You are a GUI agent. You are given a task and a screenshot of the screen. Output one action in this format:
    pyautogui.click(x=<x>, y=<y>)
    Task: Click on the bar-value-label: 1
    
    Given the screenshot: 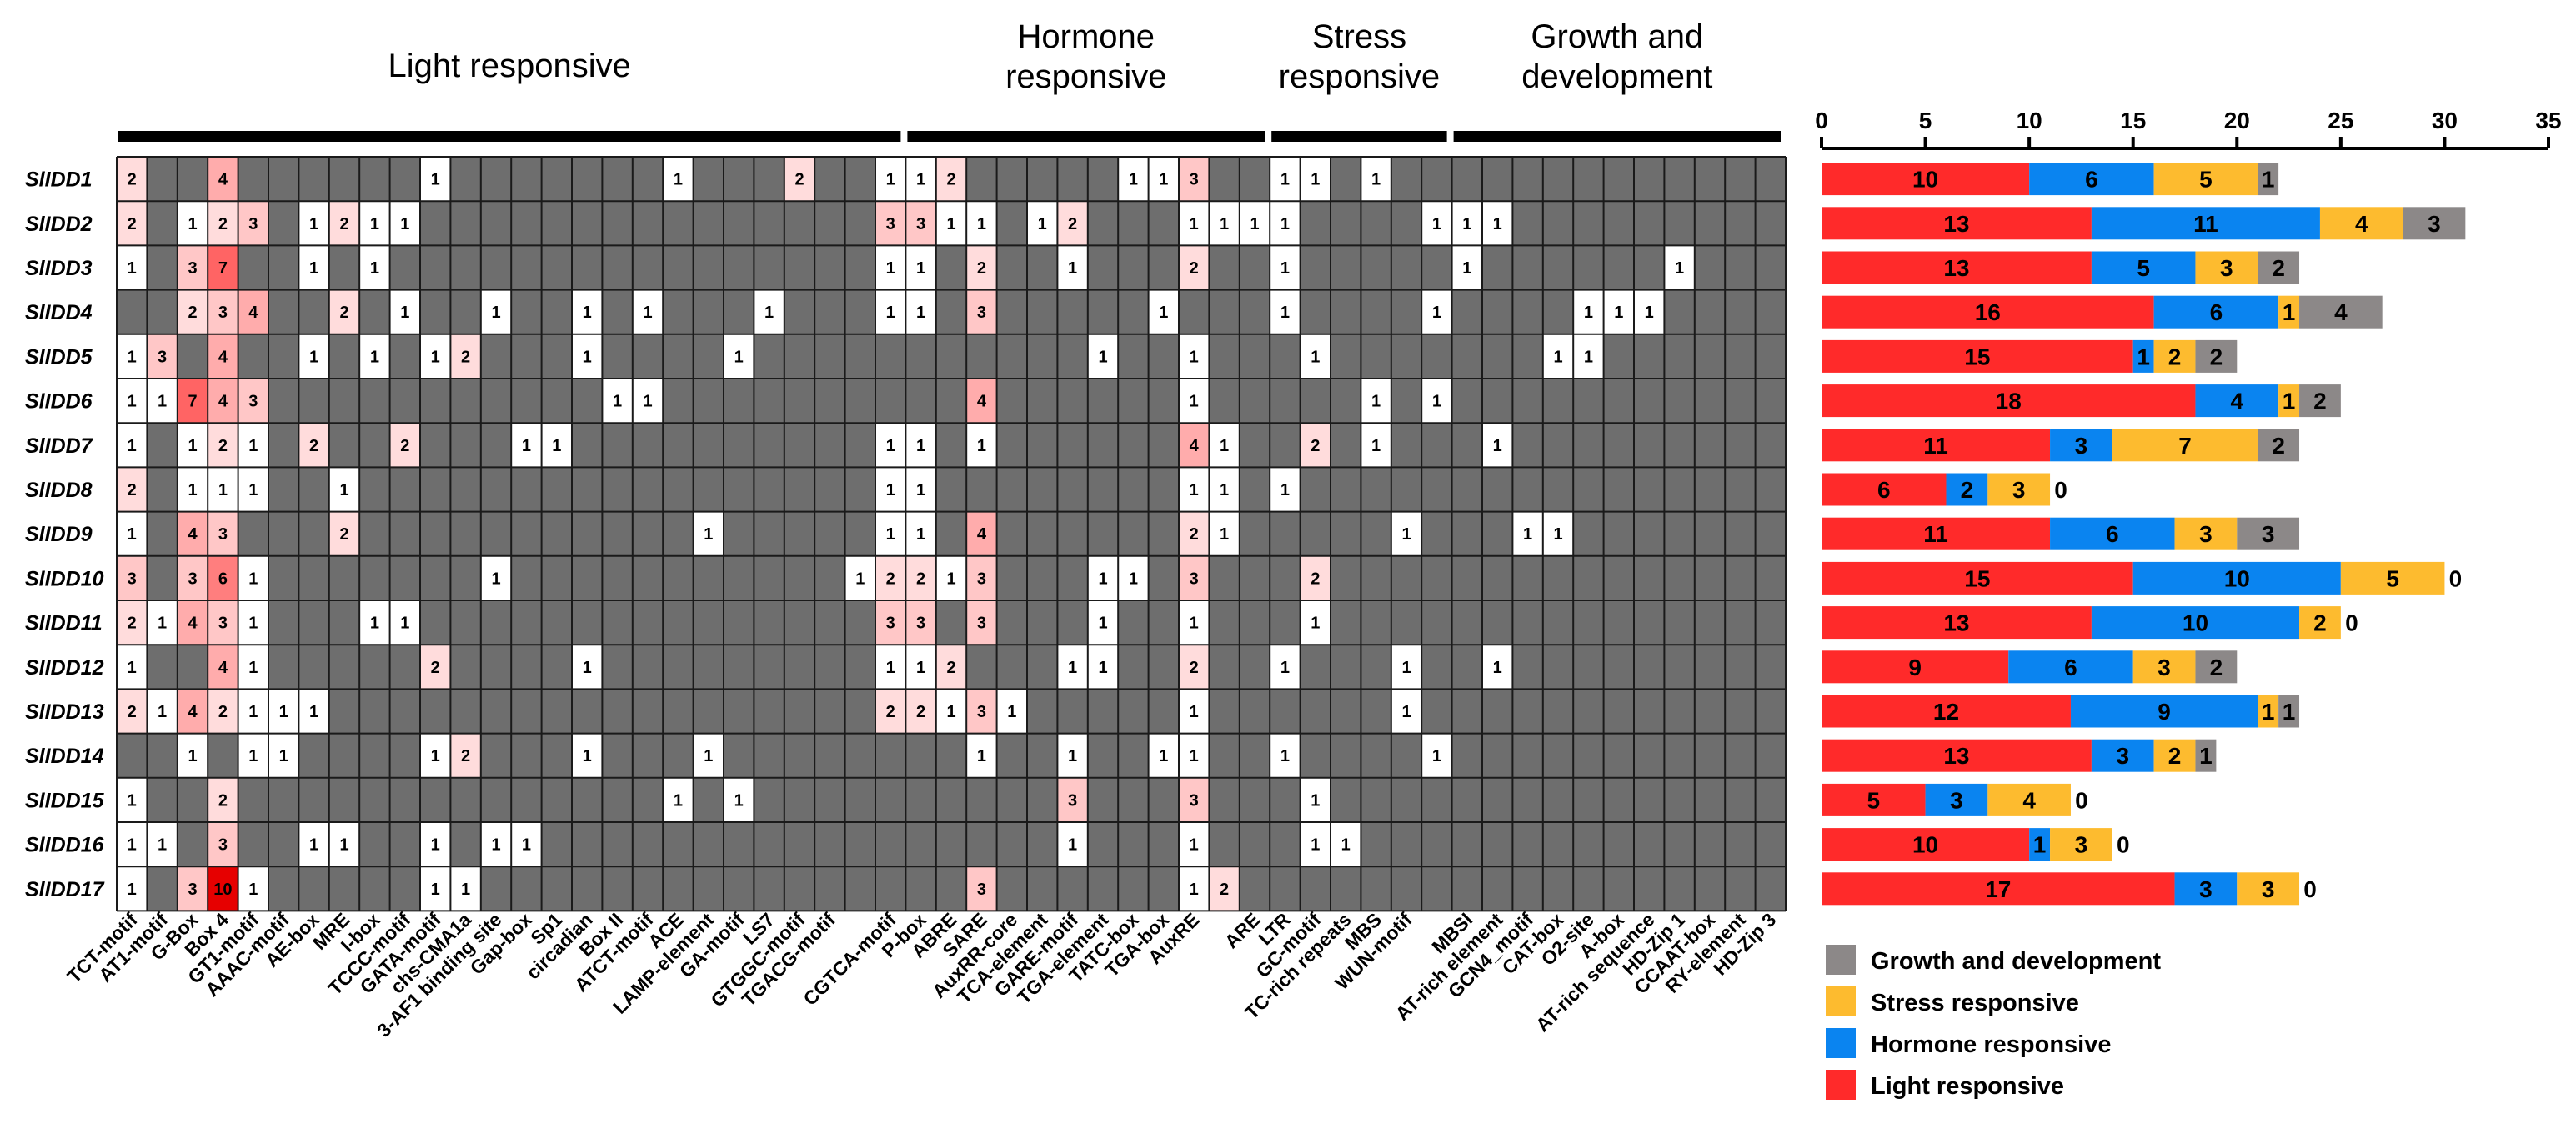 What is the action you would take?
    pyautogui.click(x=2289, y=312)
    